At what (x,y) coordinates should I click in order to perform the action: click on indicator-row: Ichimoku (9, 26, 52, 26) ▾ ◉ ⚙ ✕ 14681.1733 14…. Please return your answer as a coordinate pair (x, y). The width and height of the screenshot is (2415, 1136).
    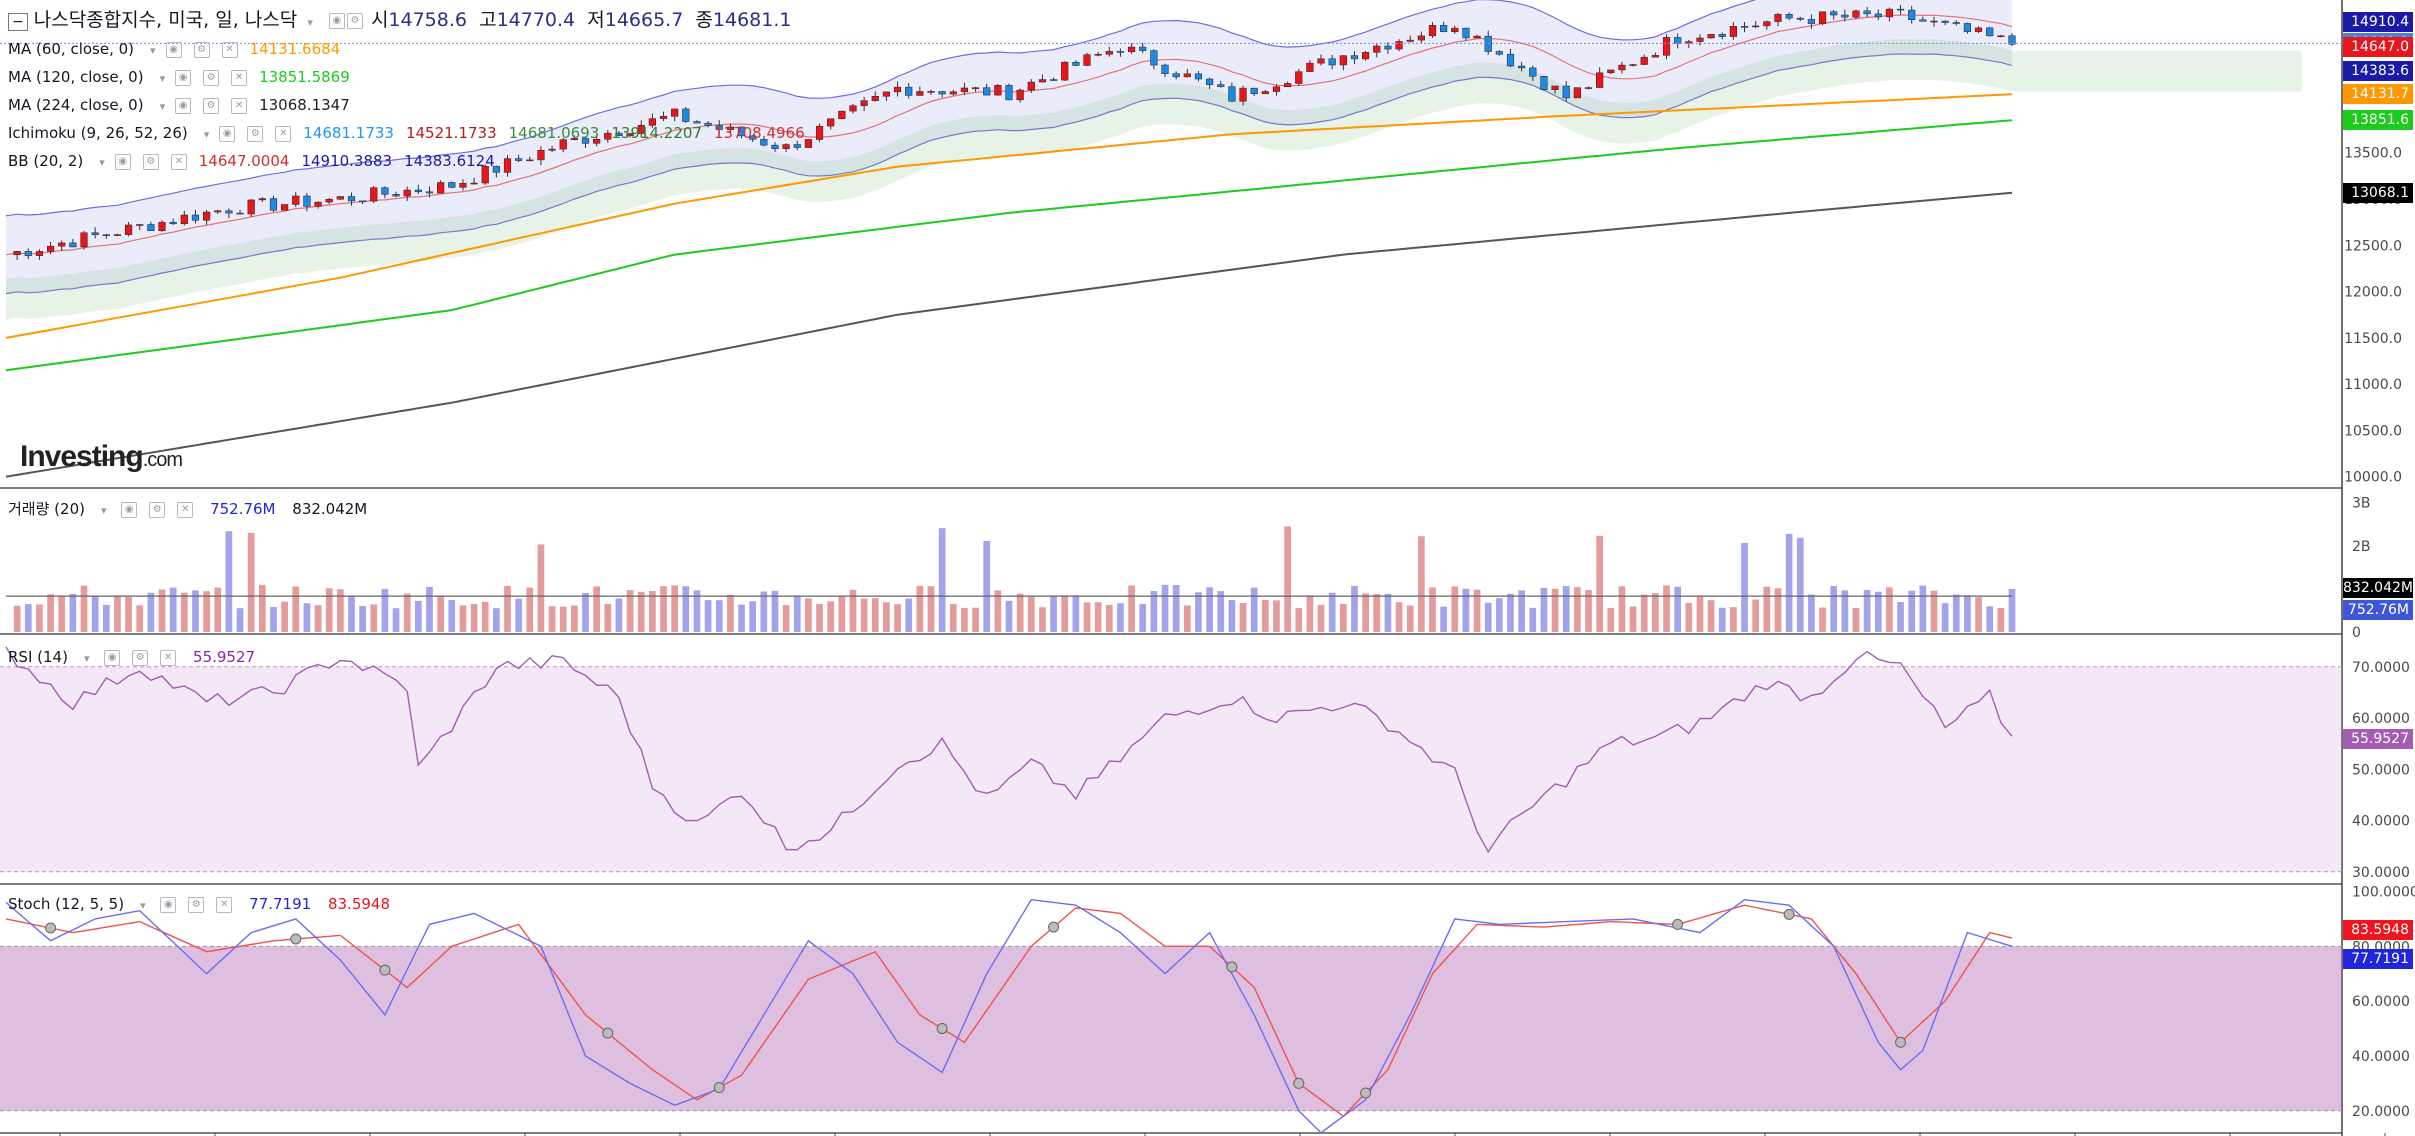
    Looking at the image, I should click on (412, 133).